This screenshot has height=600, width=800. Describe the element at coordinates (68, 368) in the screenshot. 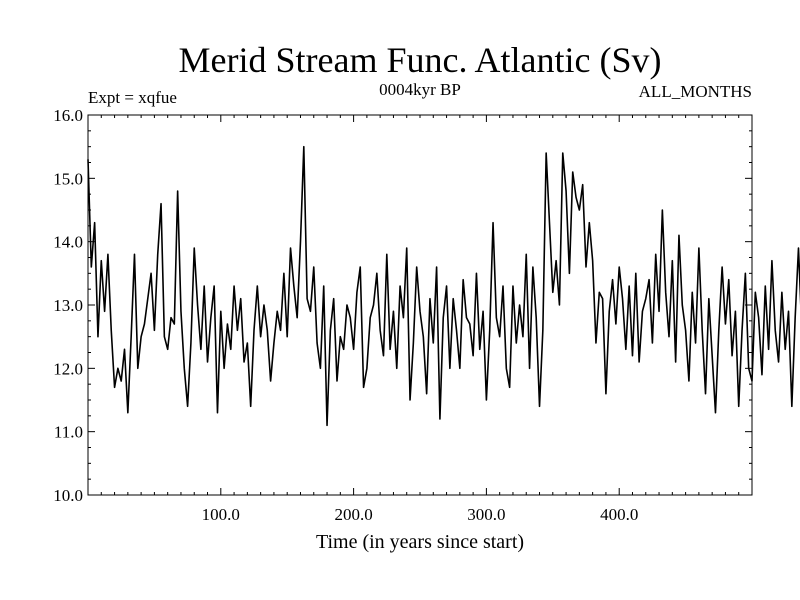

I see `y-tick-label: 12.0` at that location.